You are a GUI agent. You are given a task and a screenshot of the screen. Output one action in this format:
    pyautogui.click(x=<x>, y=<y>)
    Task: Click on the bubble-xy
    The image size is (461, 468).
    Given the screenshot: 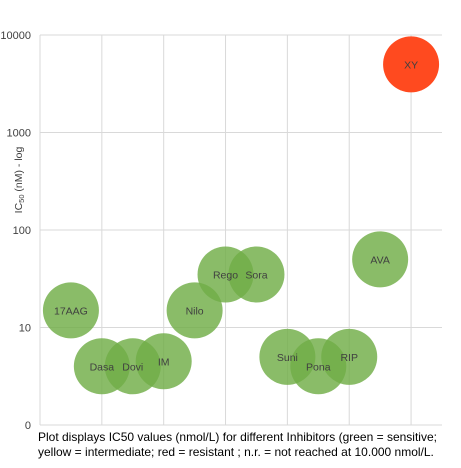 What is the action you would take?
    pyautogui.click(x=411, y=64)
    